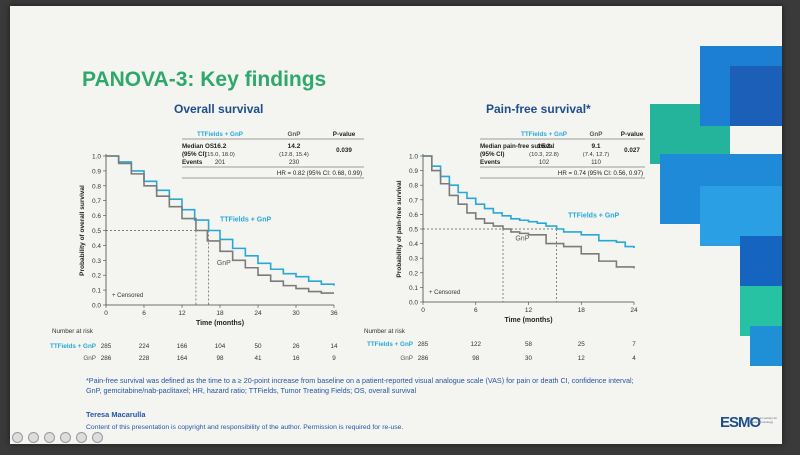 The height and width of the screenshot is (455, 800). Describe the element at coordinates (544, 134) in the screenshot. I see `pfs-table-header: TTFields + GnP` at that location.